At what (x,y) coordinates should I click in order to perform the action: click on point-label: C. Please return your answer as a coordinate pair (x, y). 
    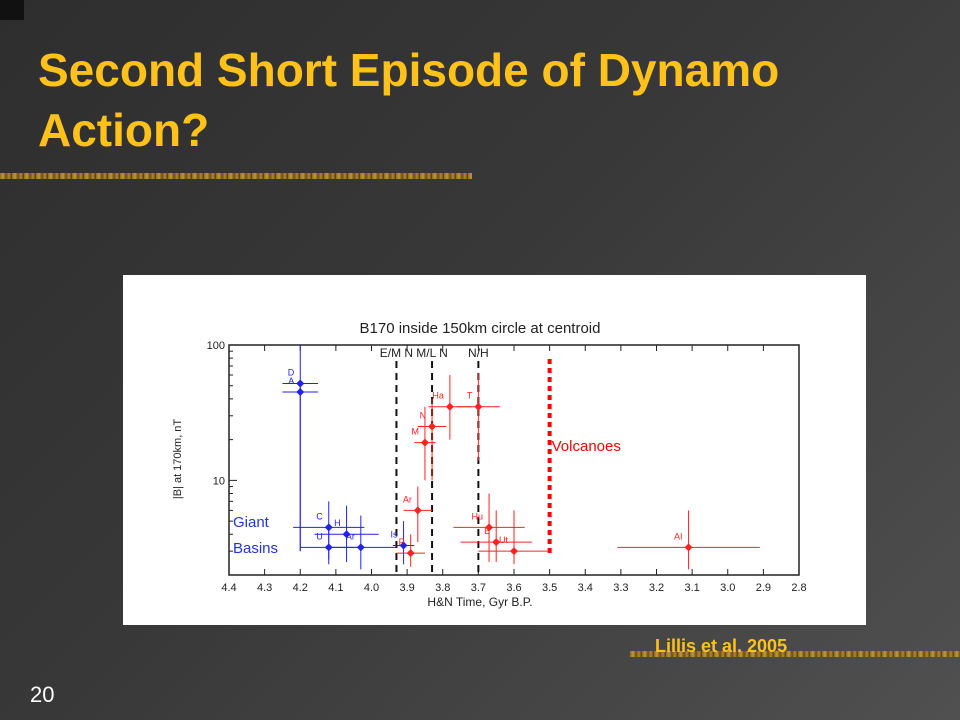
    Looking at the image, I should click on (319, 516).